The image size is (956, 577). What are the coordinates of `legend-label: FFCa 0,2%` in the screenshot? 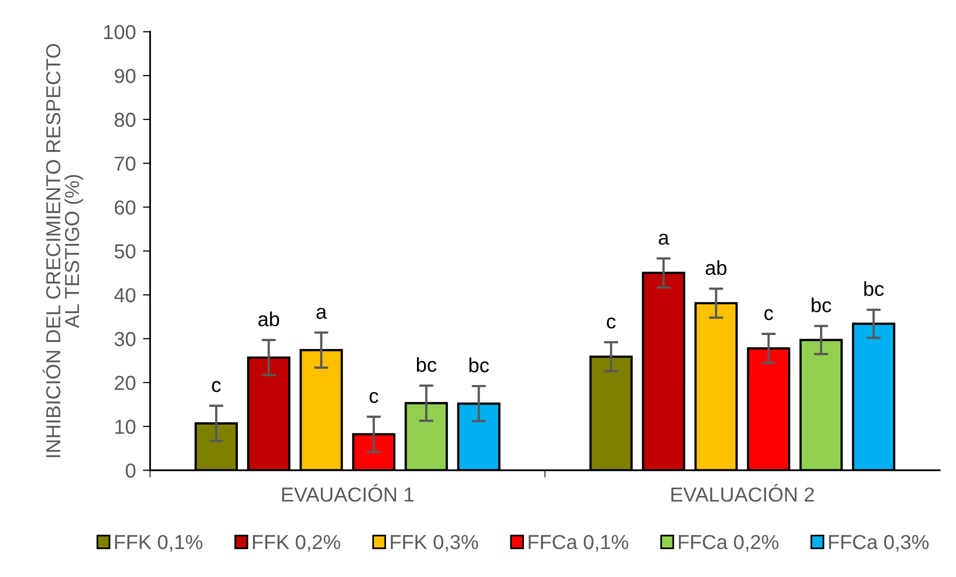 It's located at (728, 543).